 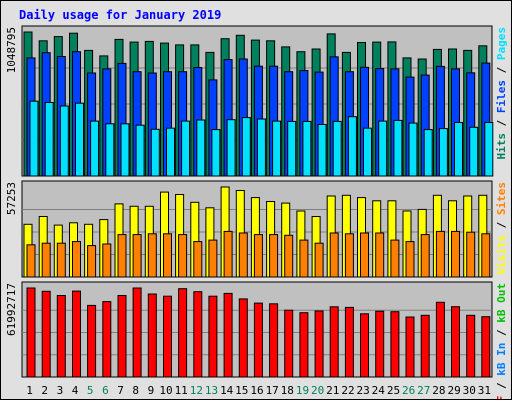 What do you see at coordinates (60, 390) in the screenshot?
I see `day-tick-label: 3` at bounding box center [60, 390].